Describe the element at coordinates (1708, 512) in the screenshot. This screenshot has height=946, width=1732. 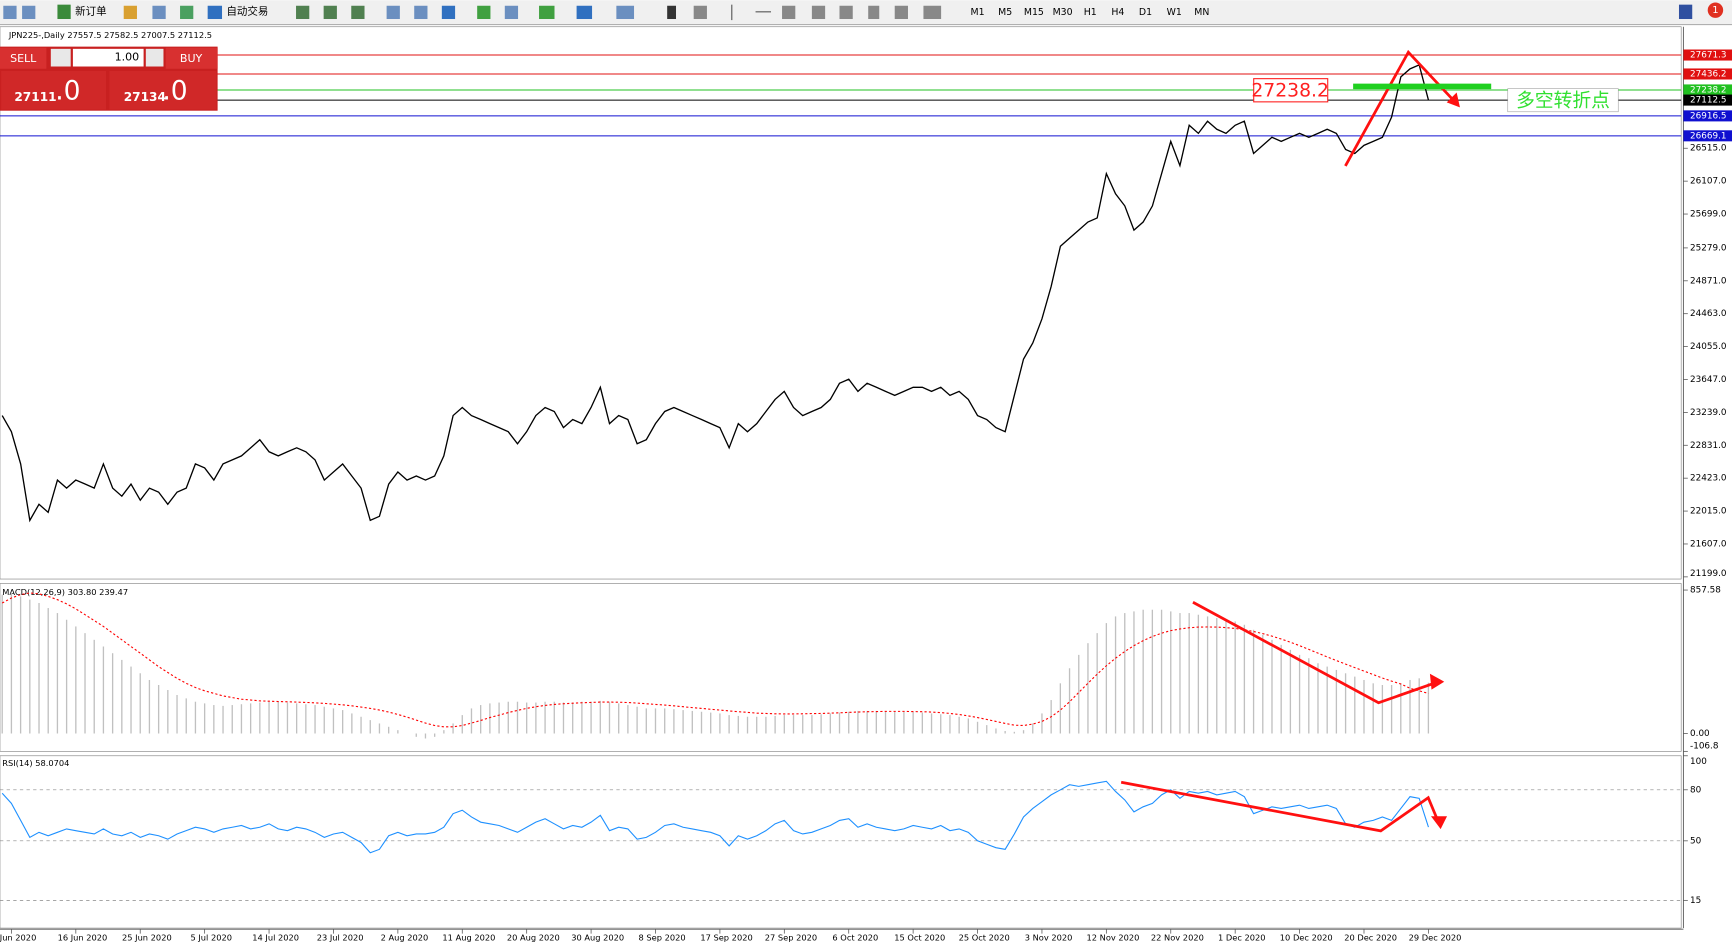
I see `y-tick-label: 22015.0` at that location.